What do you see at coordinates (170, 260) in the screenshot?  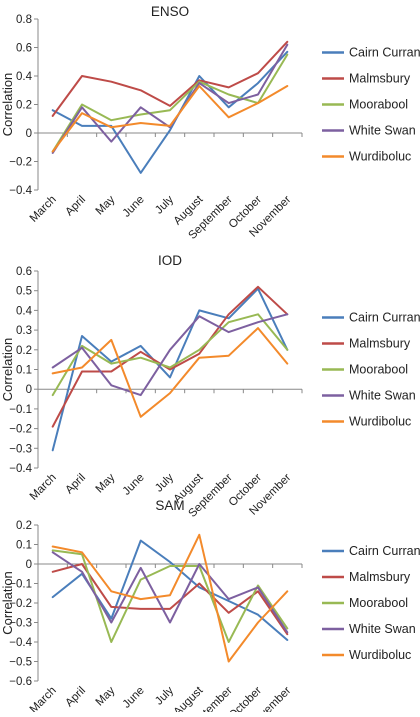 I see `chart-title: IOD` at bounding box center [170, 260].